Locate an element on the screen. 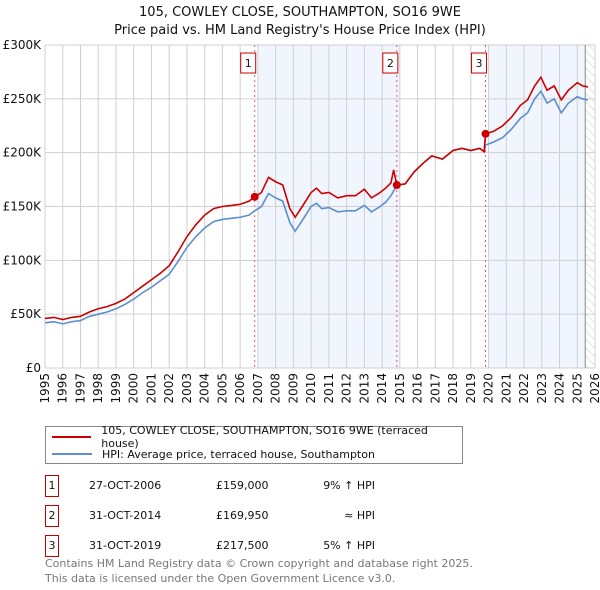 This screenshot has height=590, width=600. sale-date: 31-OCT-2019 is located at coordinates (125, 545).